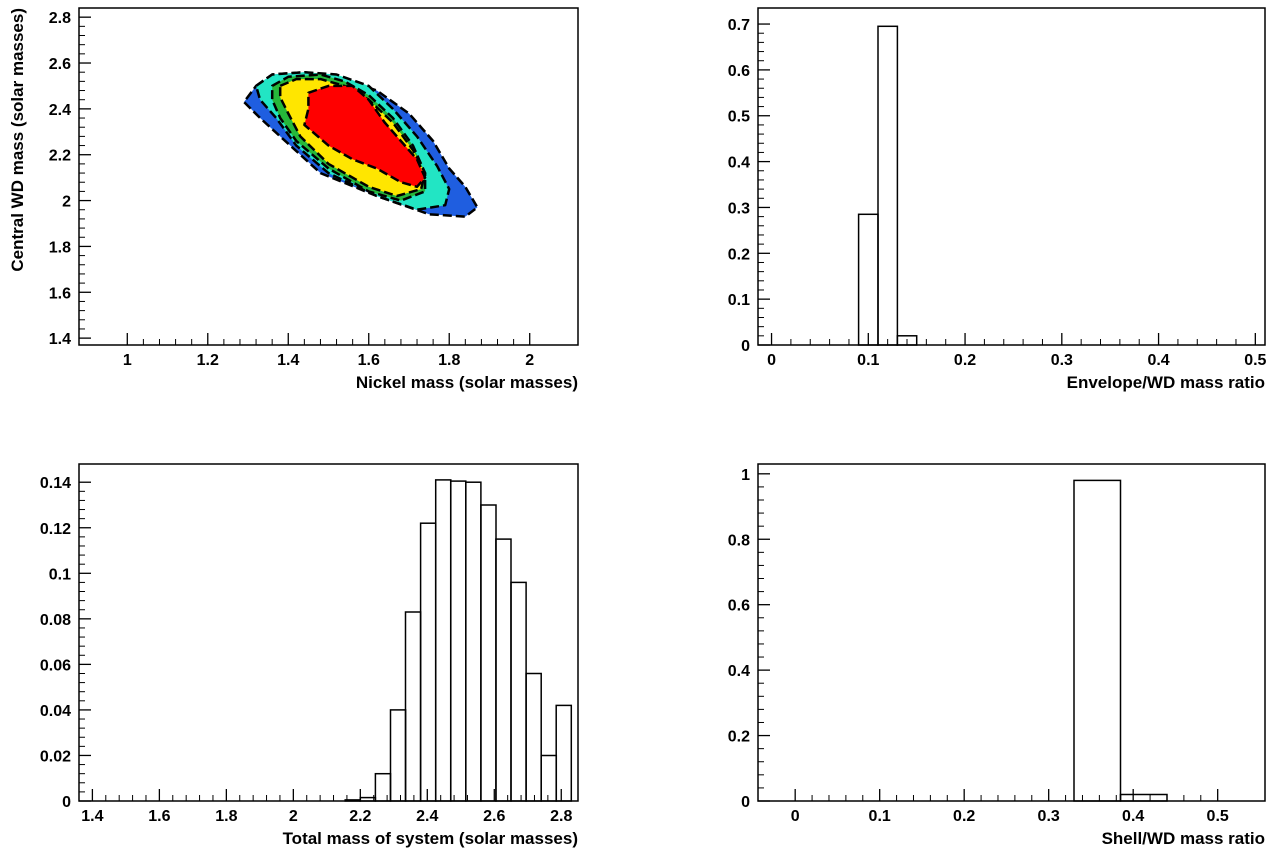  Describe the element at coordinates (17, 140) in the screenshot. I see `y-axis-label: Central WD mass (solar masses)` at that location.